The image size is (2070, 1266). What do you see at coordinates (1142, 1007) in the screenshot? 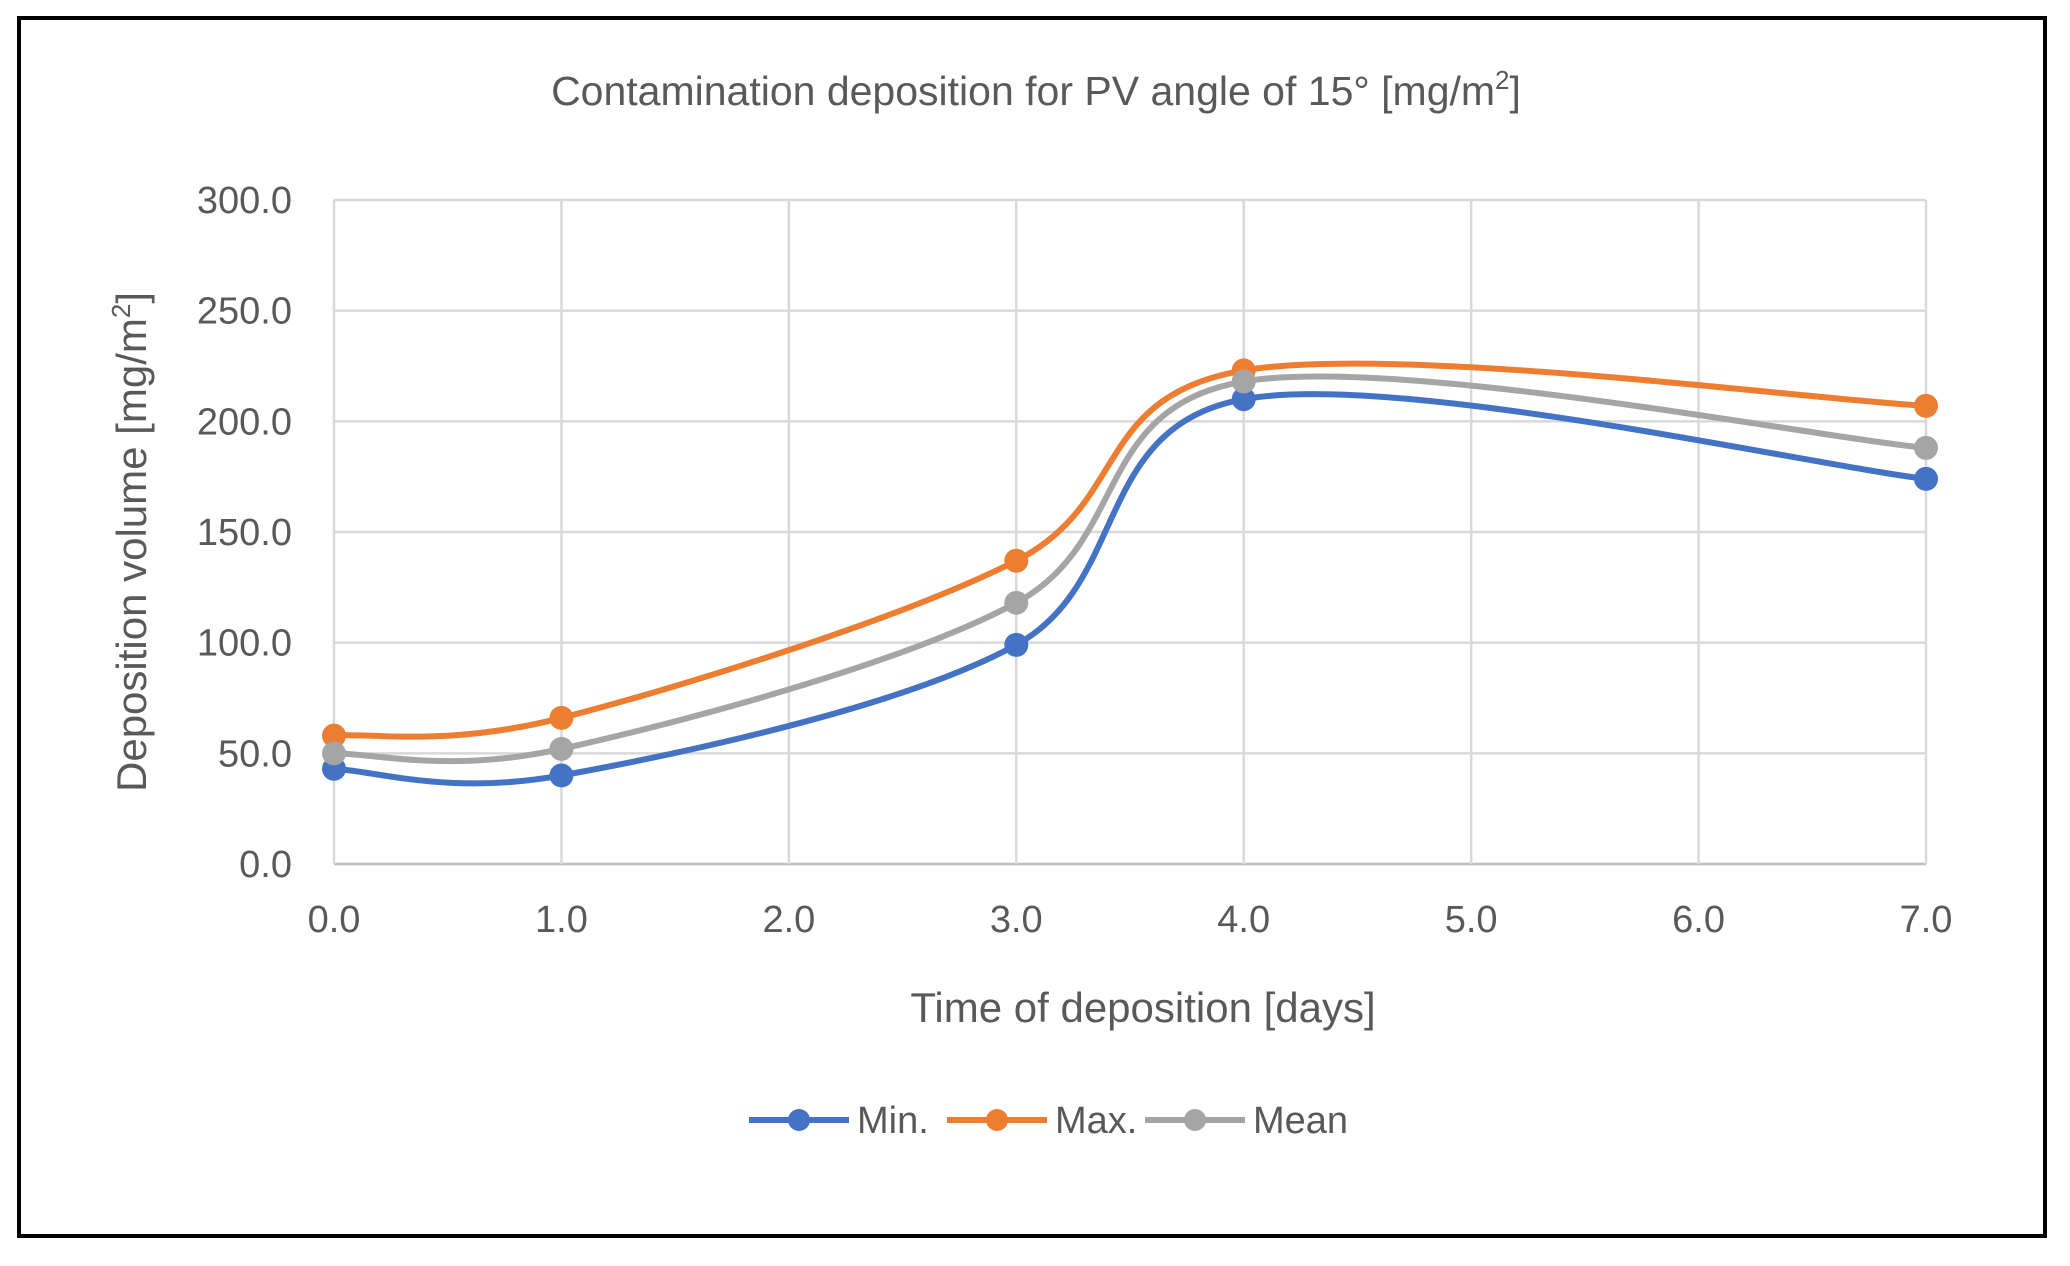
I see `x-axis-title: Time of deposition [days]` at bounding box center [1142, 1007].